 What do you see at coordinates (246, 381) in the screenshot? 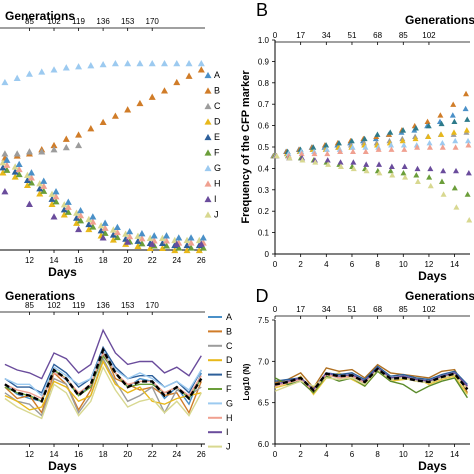
I see `panel-d-y-axis-label: Log10 (N)` at bounding box center [246, 381].